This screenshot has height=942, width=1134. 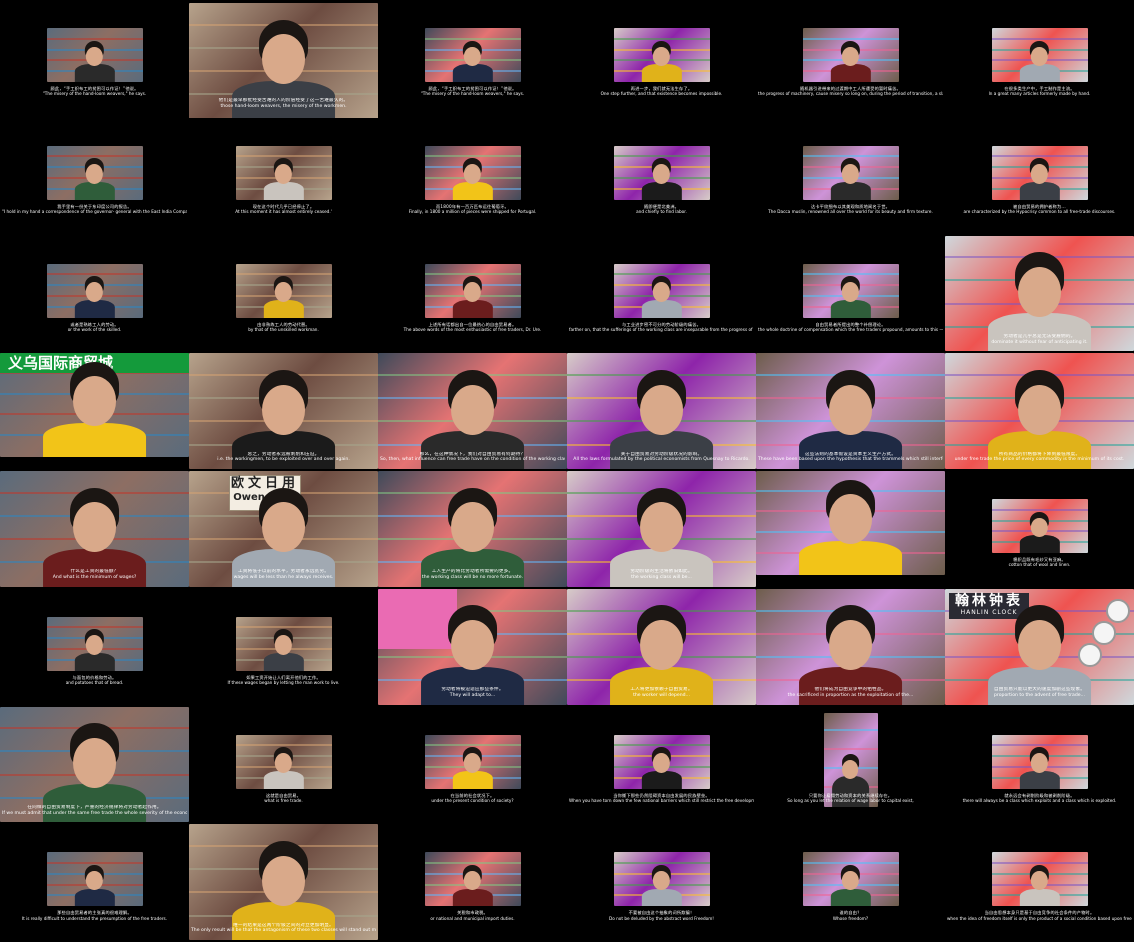 I want to click on wall-clock-icon, so click(x=1104, y=632).